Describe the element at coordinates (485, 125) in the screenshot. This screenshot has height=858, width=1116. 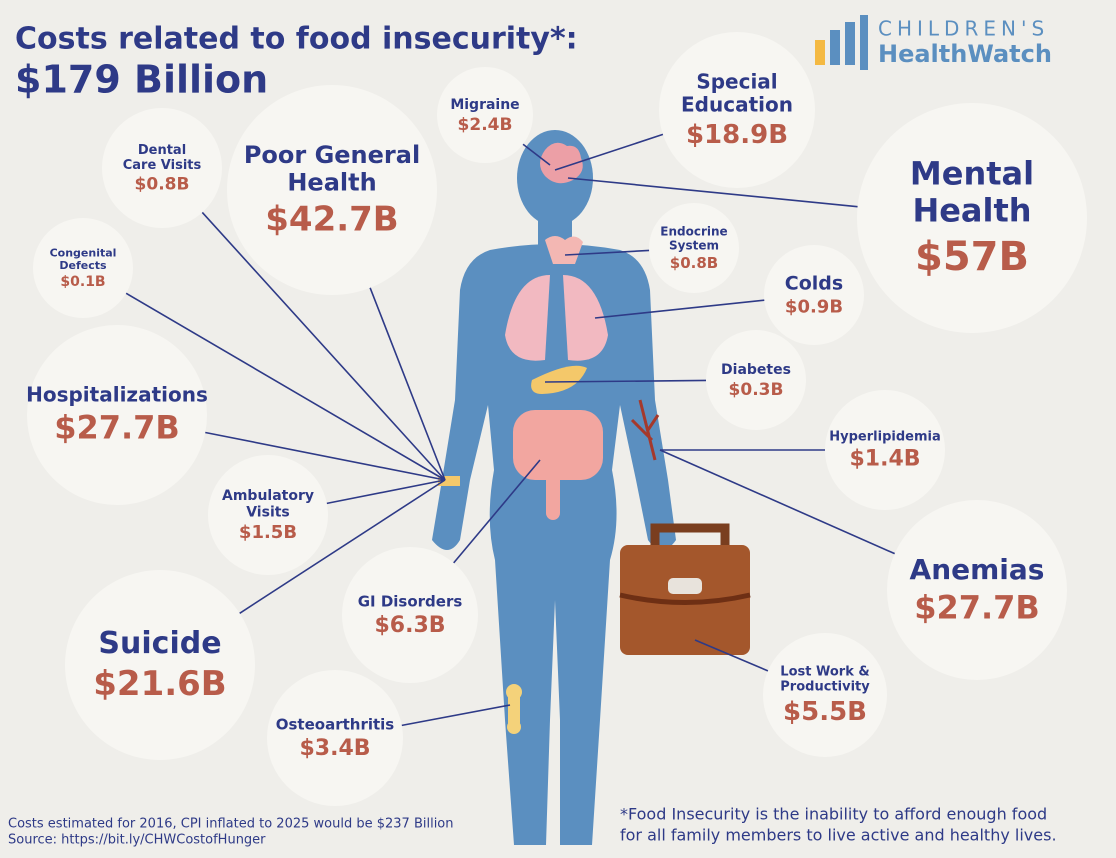
I see `node-value: $2.4B` at that location.